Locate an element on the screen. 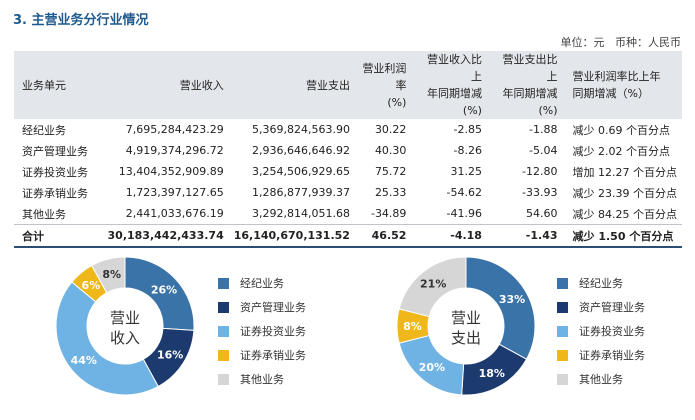 This screenshot has width=695, height=420. cell-margin: 25.33 is located at coordinates (390, 192).